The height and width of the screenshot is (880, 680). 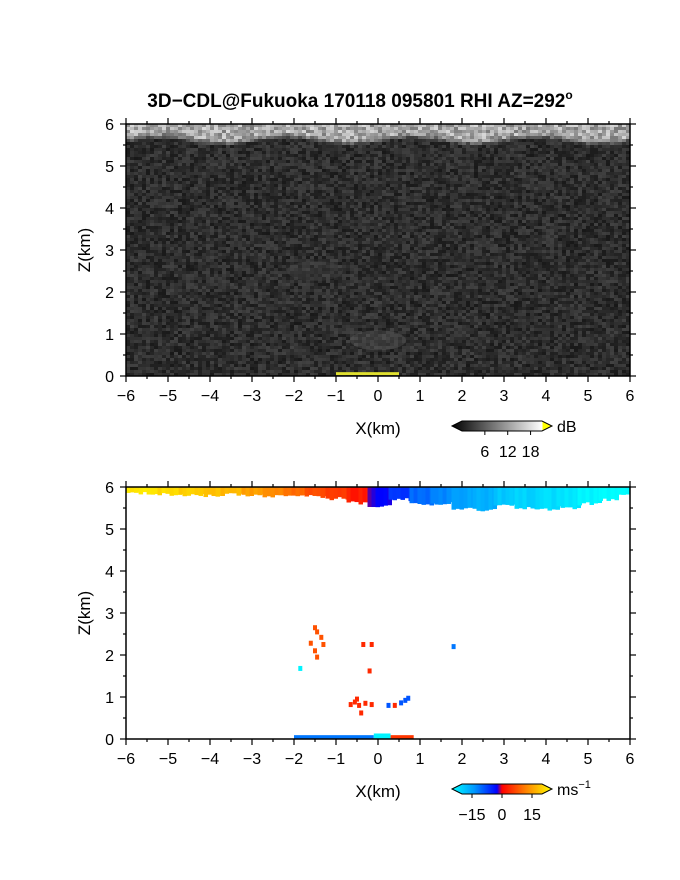 I want to click on velocity-colorbar-tick: −15, so click(x=471, y=815).